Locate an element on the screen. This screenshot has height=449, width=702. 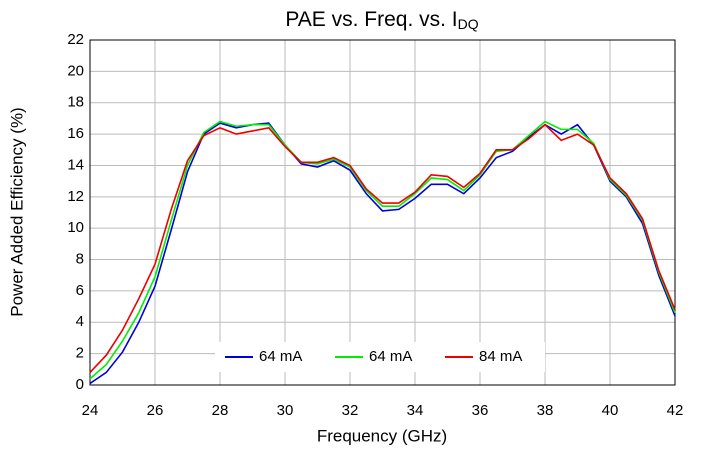
chart-title: PAE vs. Freq. vs. IDQ is located at coordinates (381, 20).